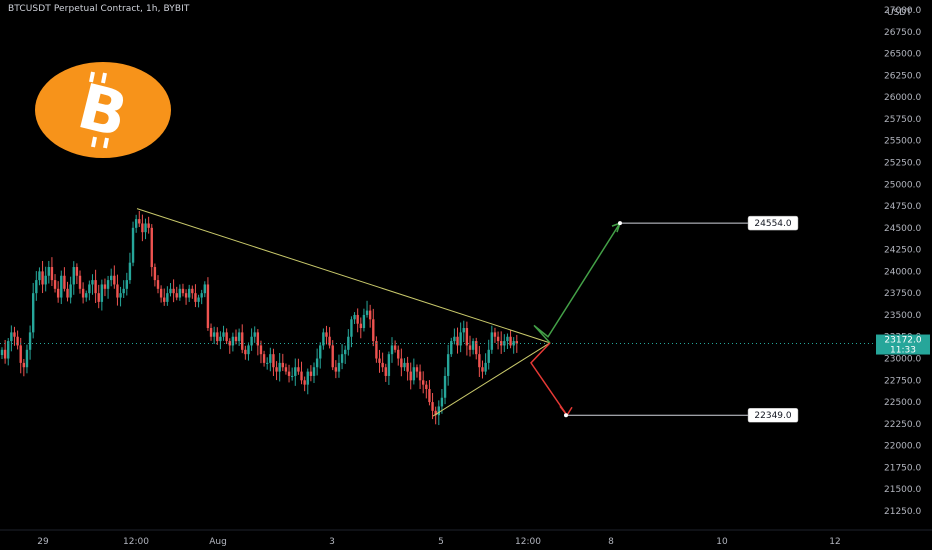  What do you see at coordinates (566, 415) in the screenshot?
I see `target-down-anchor` at bounding box center [566, 415].